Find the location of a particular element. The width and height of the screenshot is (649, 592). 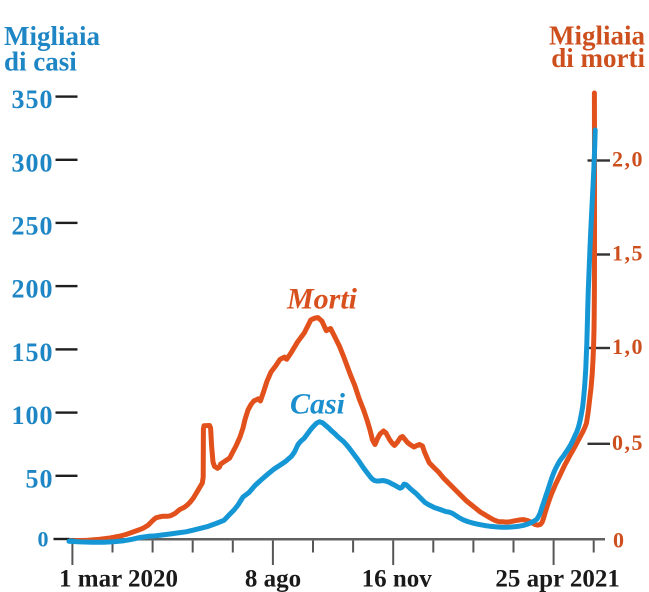

svg-text: 300 is located at coordinates (33, 162).